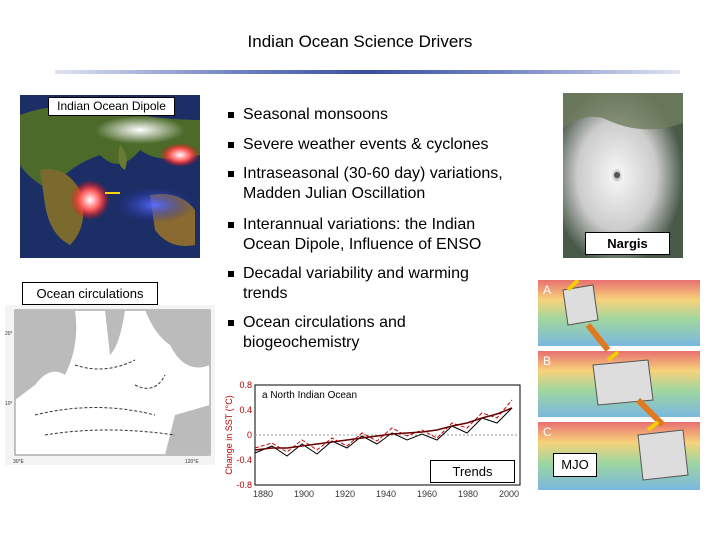 This screenshot has height=540, width=720. I want to click on bullet: Seasonal monsoons, so click(308, 115).